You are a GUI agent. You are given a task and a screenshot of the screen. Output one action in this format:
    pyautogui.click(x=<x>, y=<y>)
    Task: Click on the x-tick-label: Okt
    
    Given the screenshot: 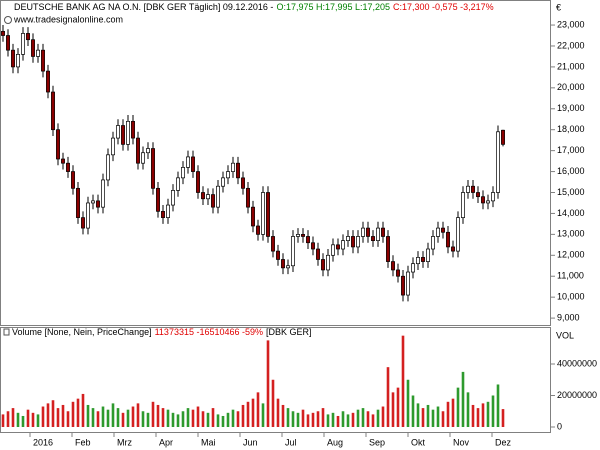 What is the action you would take?
    pyautogui.click(x=418, y=442)
    